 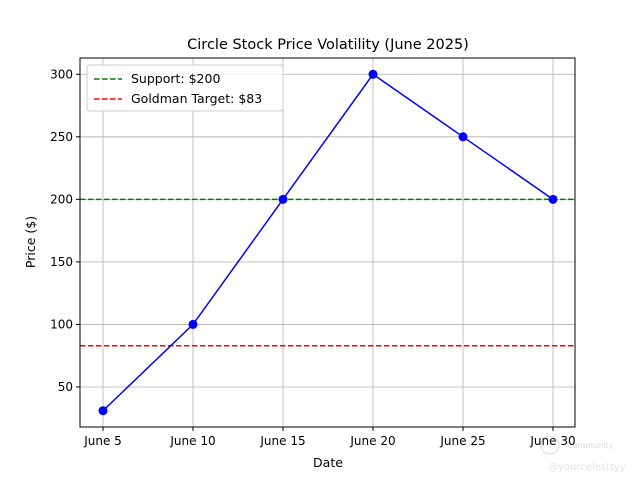 What do you see at coordinates (61, 199) in the screenshot?
I see `y-tick-label: 200` at bounding box center [61, 199].